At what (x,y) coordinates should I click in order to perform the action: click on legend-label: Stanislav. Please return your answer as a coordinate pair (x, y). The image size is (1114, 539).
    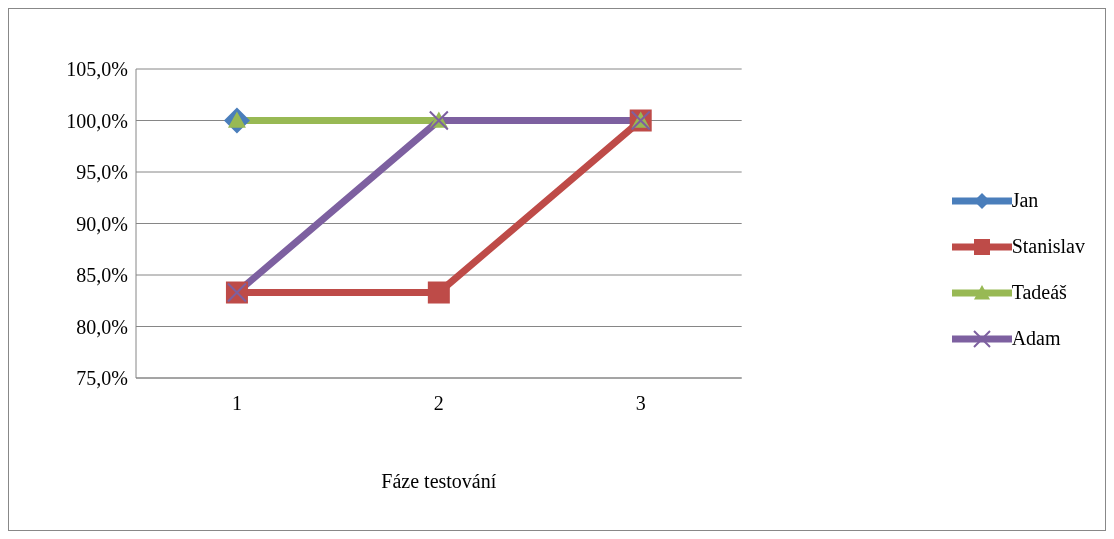
    Looking at the image, I should click on (1048, 246).